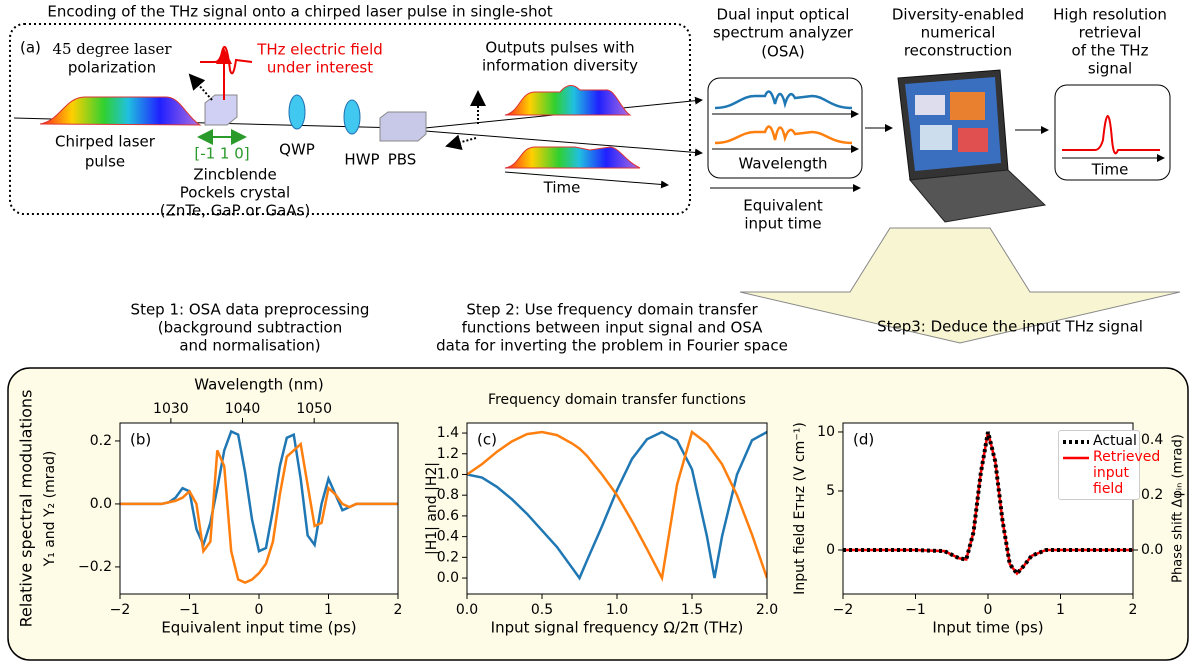 The width and height of the screenshot is (1195, 664). Describe the element at coordinates (617, 628) in the screenshot. I see `x-axis-label: Input signal frequency Ω/2π (THz)` at that location.